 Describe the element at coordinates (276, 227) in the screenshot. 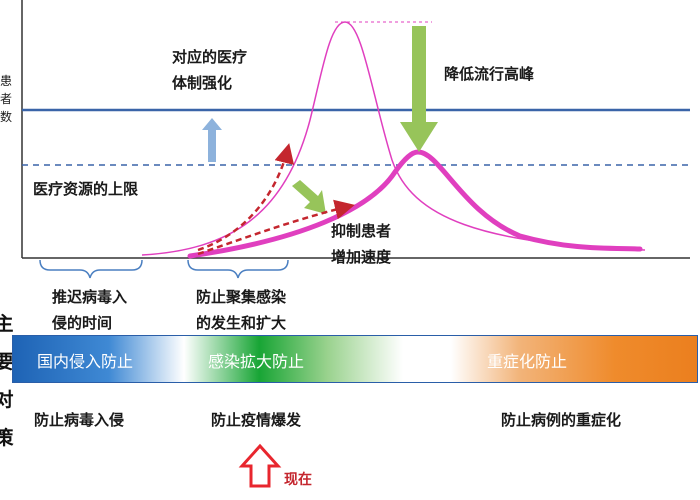

I see `suppressed-trend-arrow` at that location.